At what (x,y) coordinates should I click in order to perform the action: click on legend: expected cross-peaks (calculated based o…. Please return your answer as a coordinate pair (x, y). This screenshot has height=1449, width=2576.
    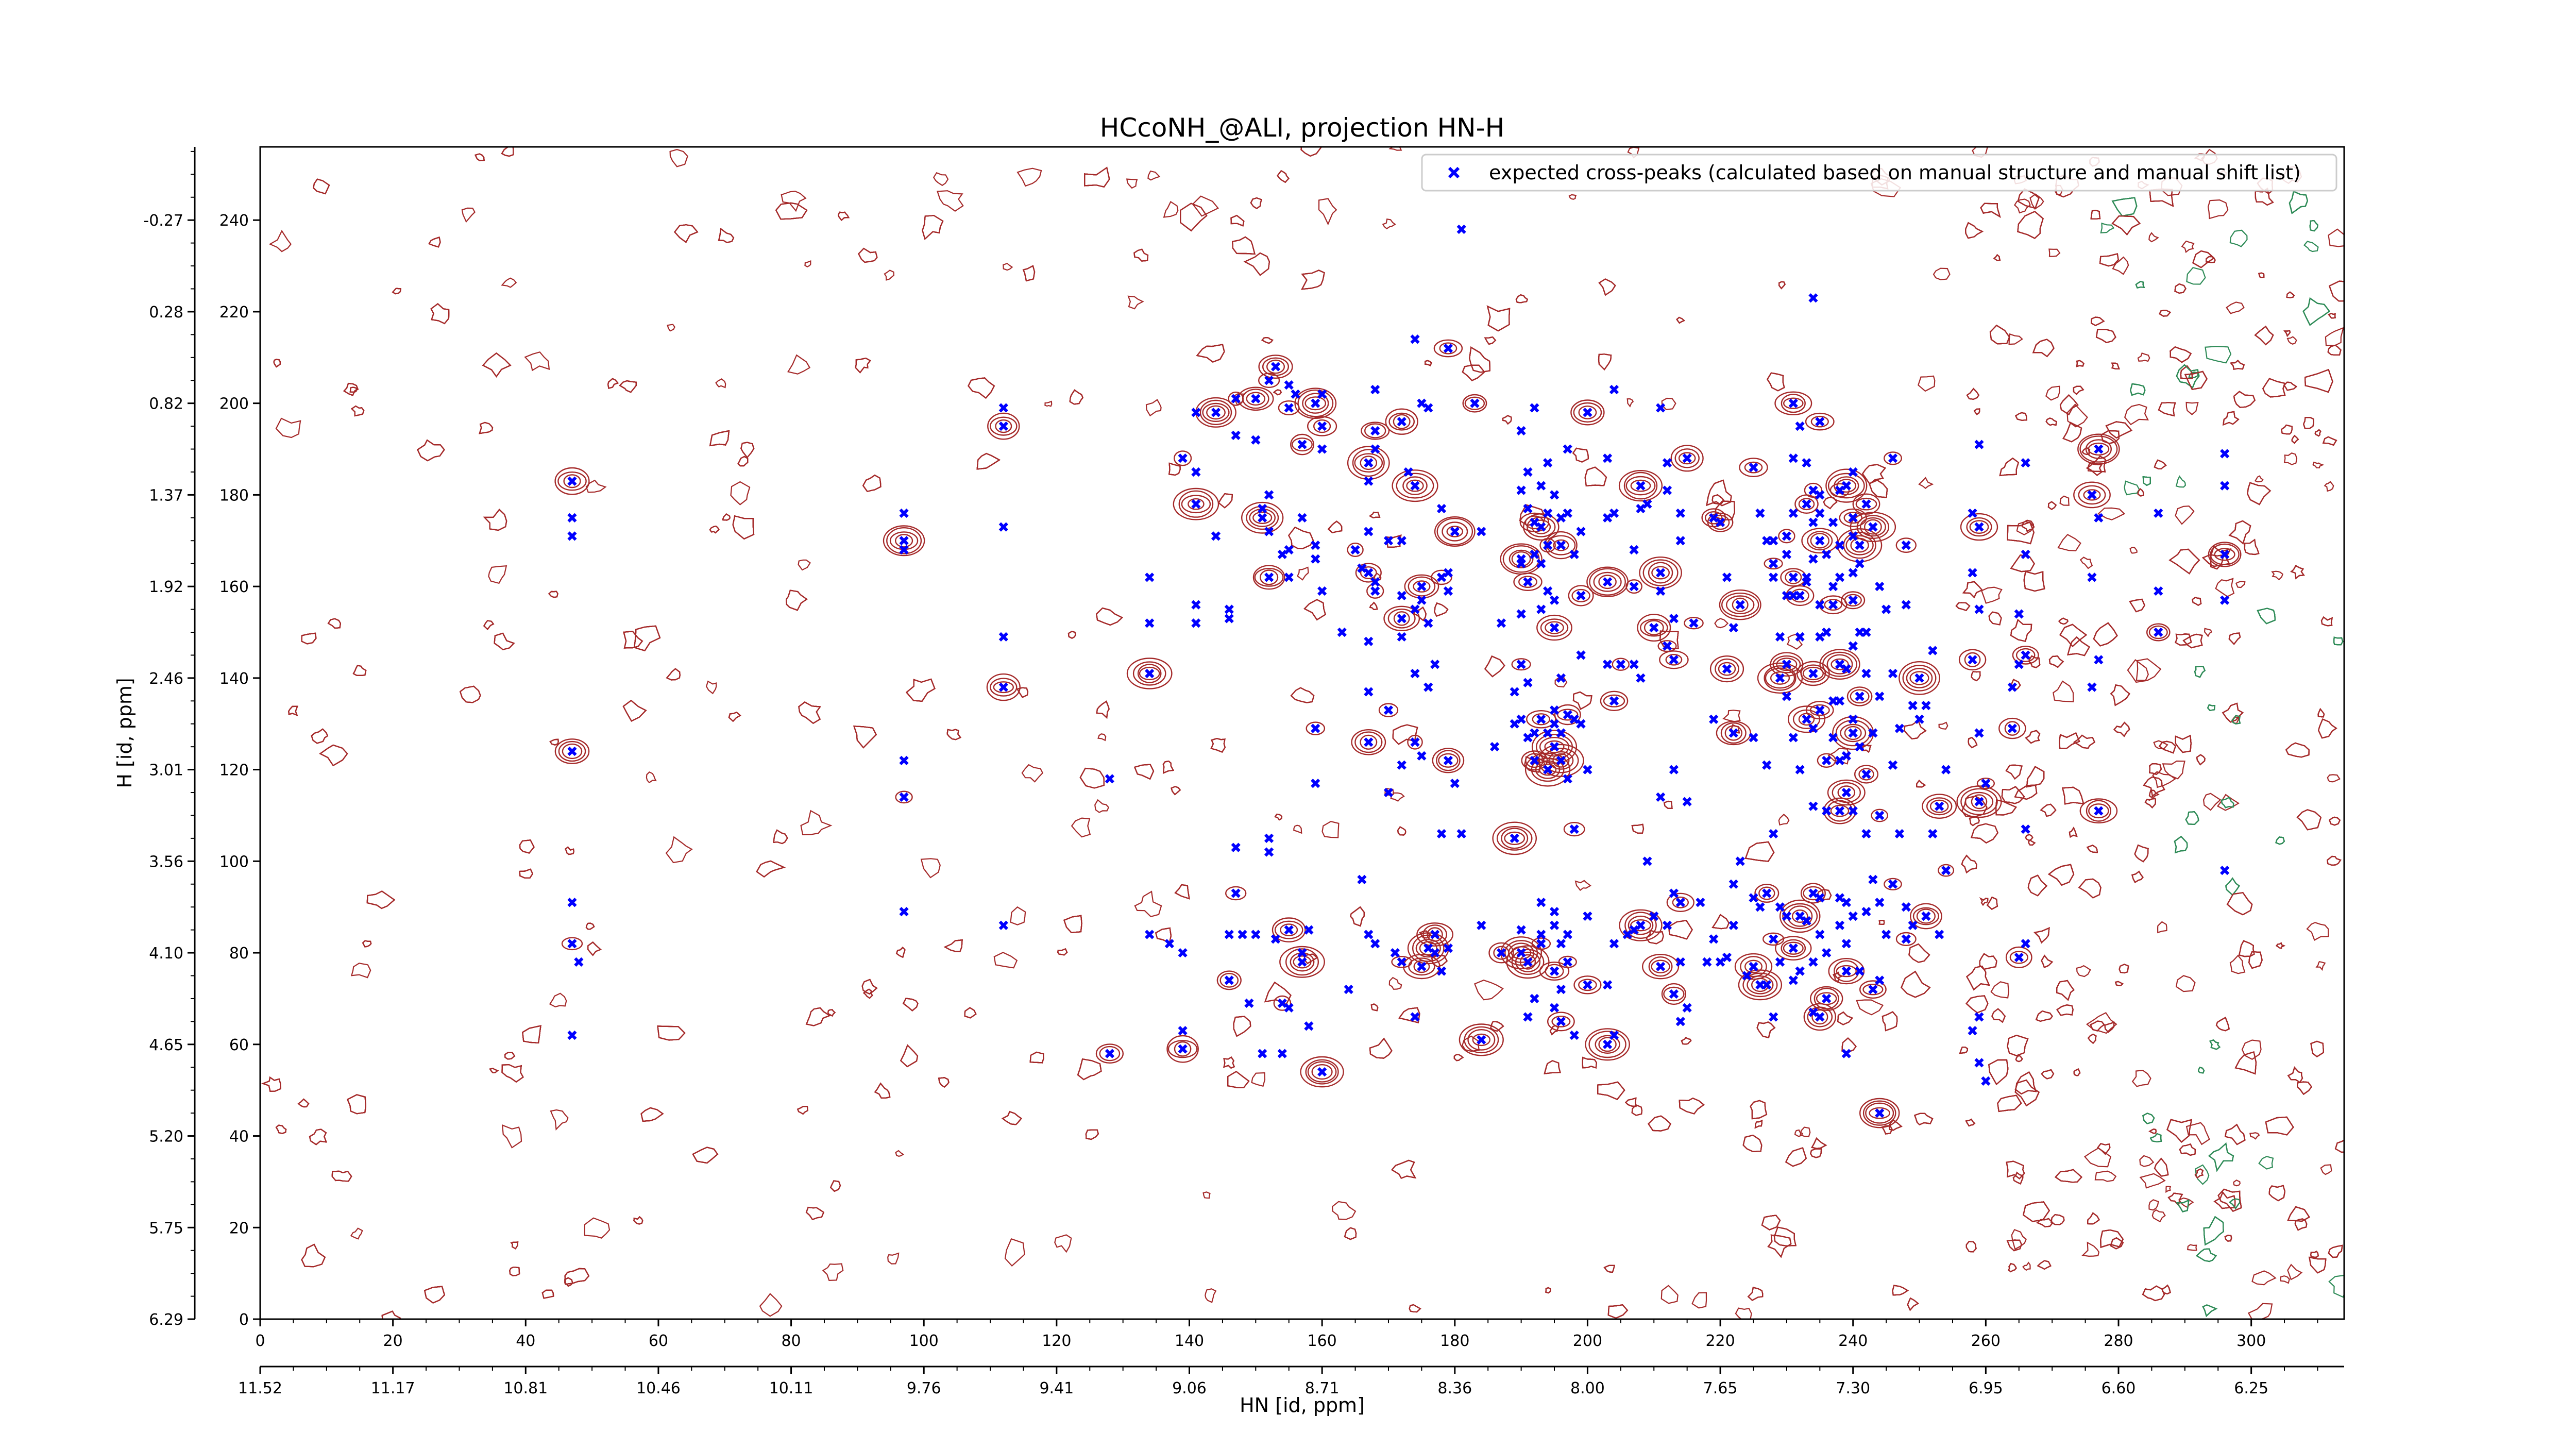
    Looking at the image, I should click on (1879, 173).